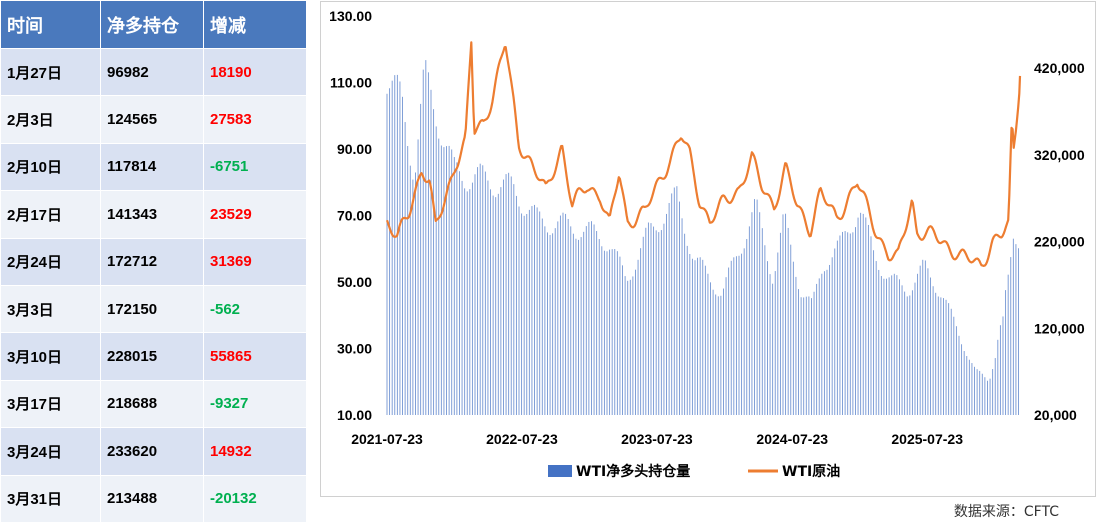 This screenshot has height=523, width=1099. What do you see at coordinates (255, 498) in the screenshot?
I see `row-change: -20132` at bounding box center [255, 498].